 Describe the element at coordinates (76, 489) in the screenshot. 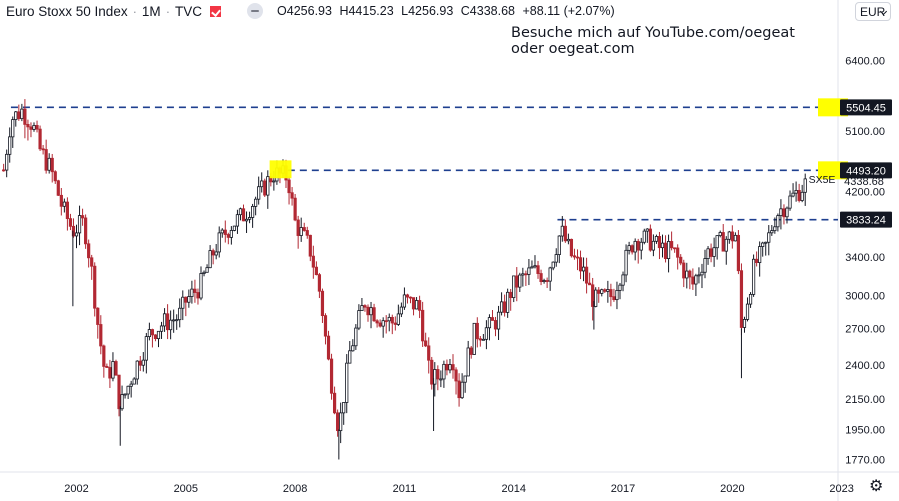

I see `x-tick-label: 2002` at that location.